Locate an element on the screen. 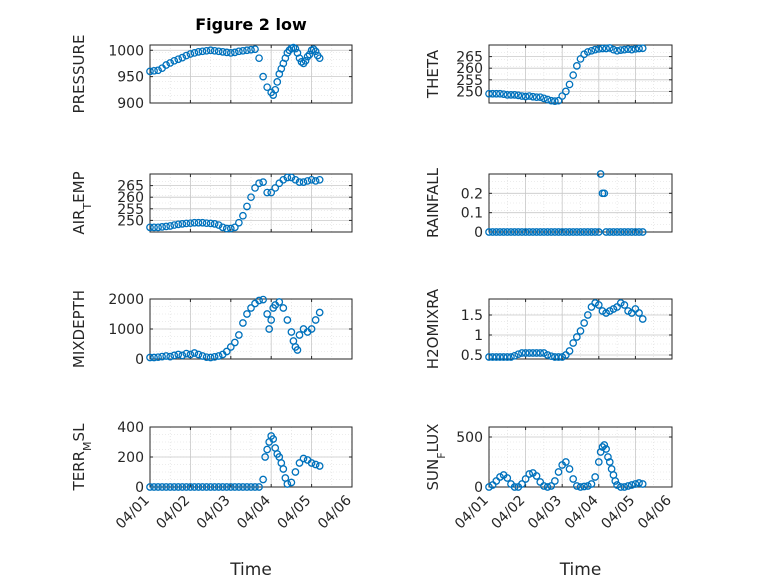 The height and width of the screenshot is (583, 778). y-tick-label: 1000 is located at coordinates (126, 51).